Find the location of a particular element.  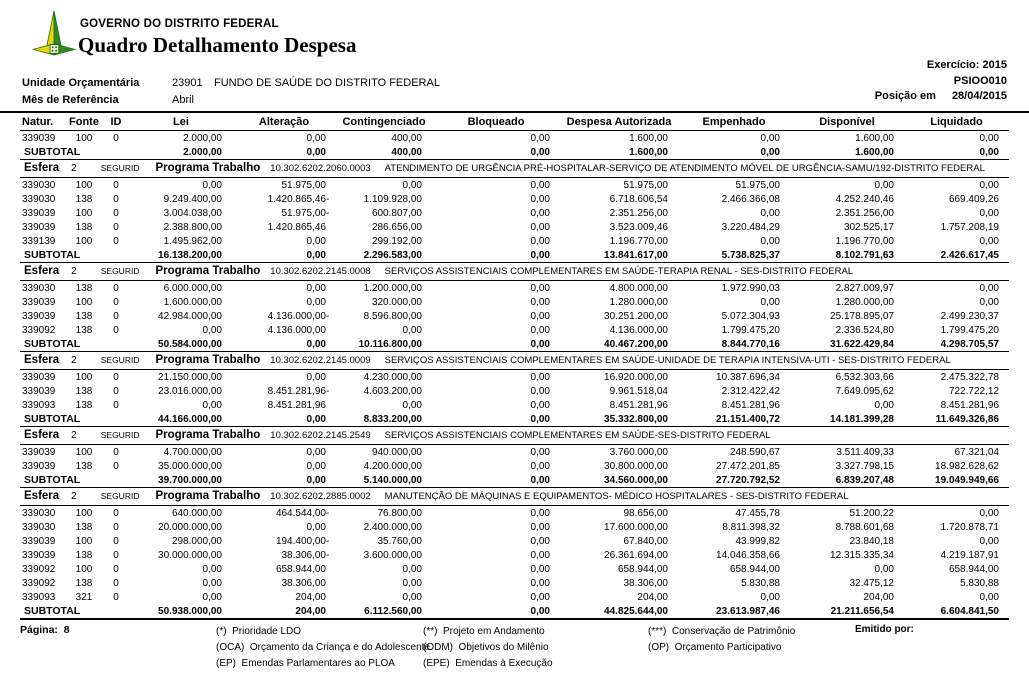

cell-despesa-autorizada: 16.920.000,00 is located at coordinates (636, 377).